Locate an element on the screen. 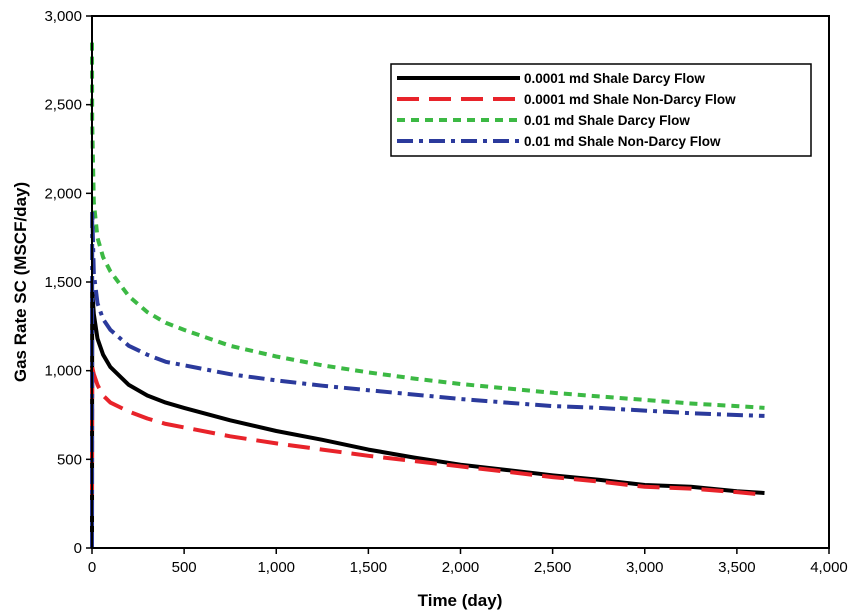  x-tick-label: 1,000 is located at coordinates (276, 567).